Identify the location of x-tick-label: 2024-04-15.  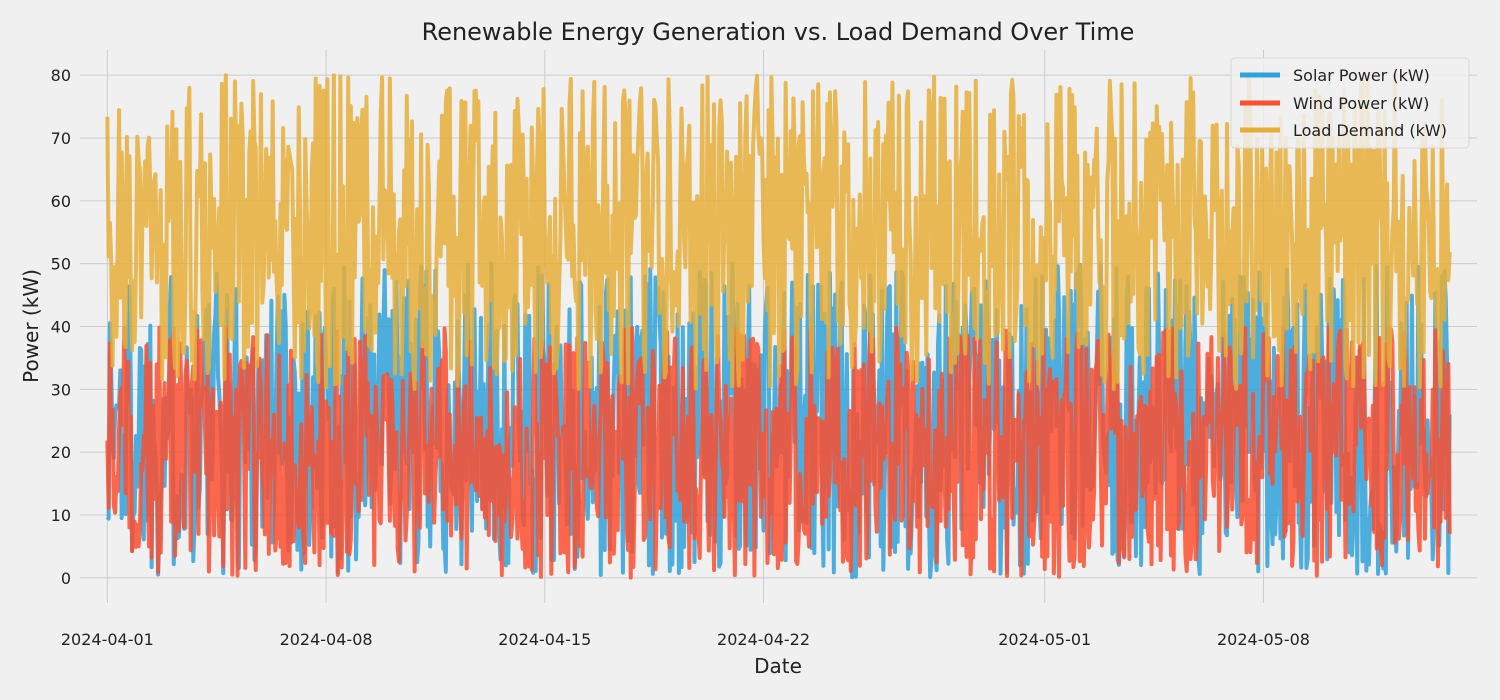
(544, 639).